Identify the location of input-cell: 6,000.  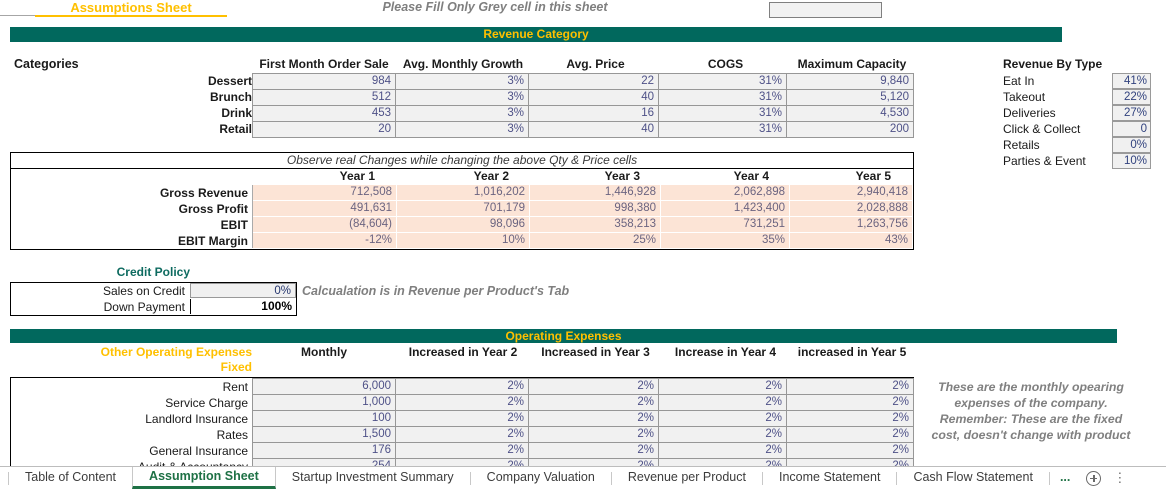
(324, 386).